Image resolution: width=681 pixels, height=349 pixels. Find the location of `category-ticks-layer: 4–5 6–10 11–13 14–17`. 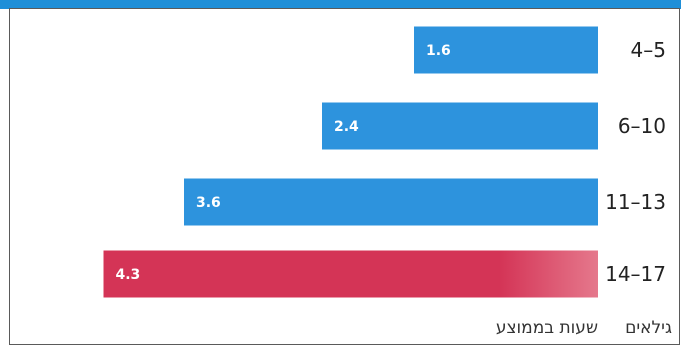

category-ticks-layer: 4–5 6–10 11–13 14–17 is located at coordinates (635, 162).